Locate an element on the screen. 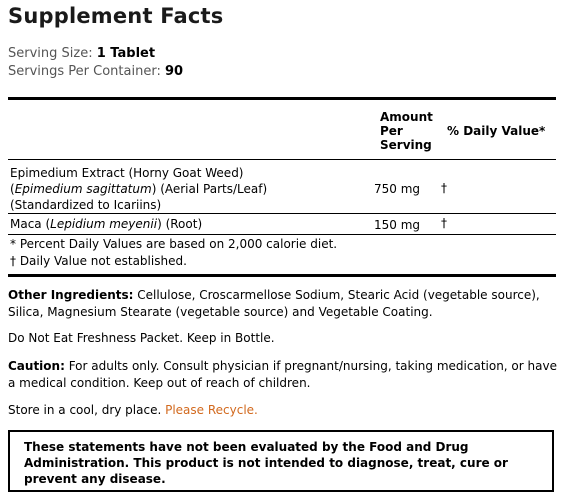 This screenshot has height=502, width=565. serving-size-value: 1 Tablet is located at coordinates (126, 53).